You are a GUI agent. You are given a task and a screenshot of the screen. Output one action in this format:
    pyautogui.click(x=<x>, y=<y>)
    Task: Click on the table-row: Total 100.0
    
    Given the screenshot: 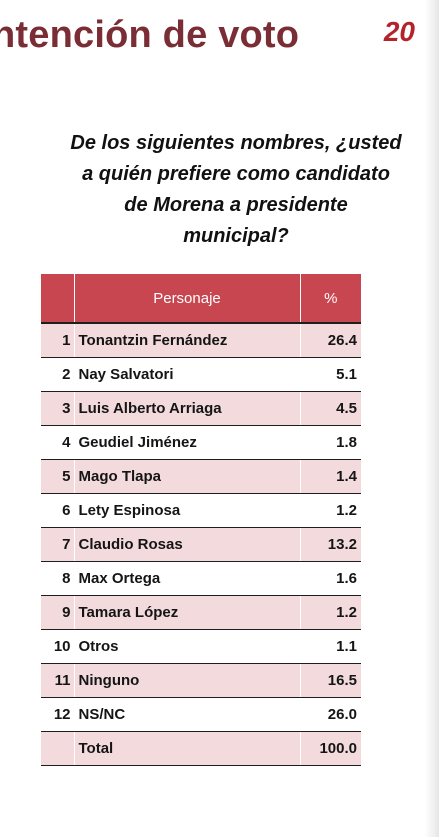 What is the action you would take?
    pyautogui.click(x=201, y=748)
    